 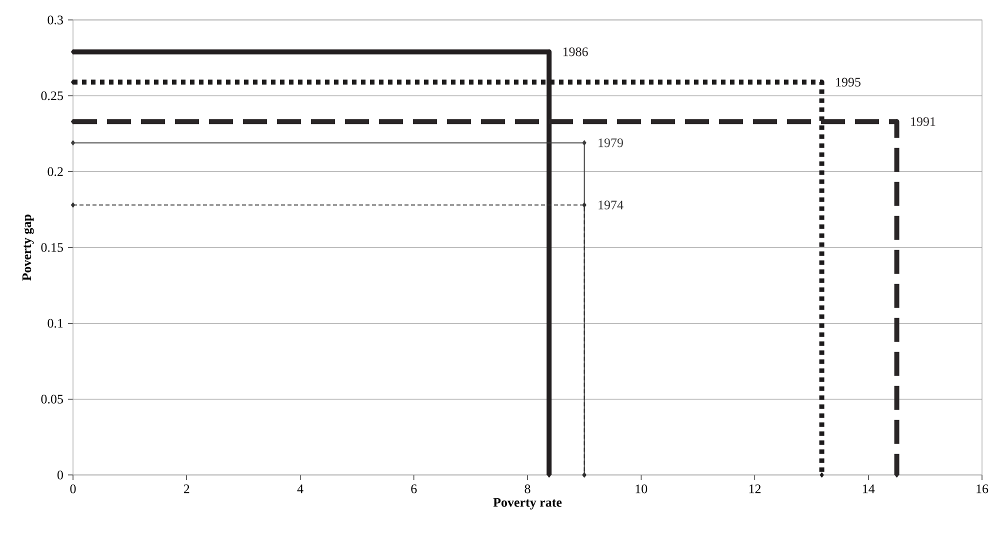 I want to click on y-tick-label: 0.2, so click(x=55, y=171).